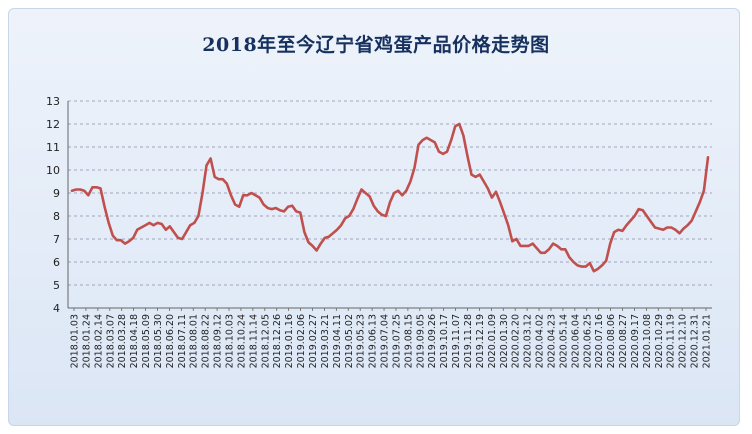  Describe the element at coordinates (432, 341) in the screenshot. I see `x-tick-label: 2019.09.26` at that location.